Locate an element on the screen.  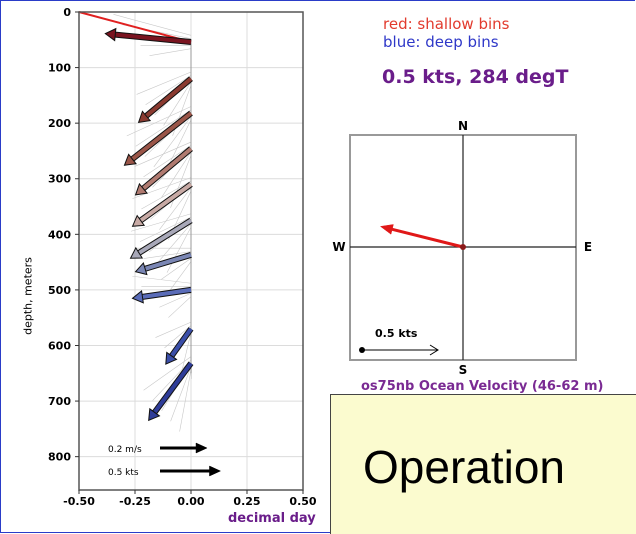
x-axis-label: decimal day is located at coordinates (272, 518).